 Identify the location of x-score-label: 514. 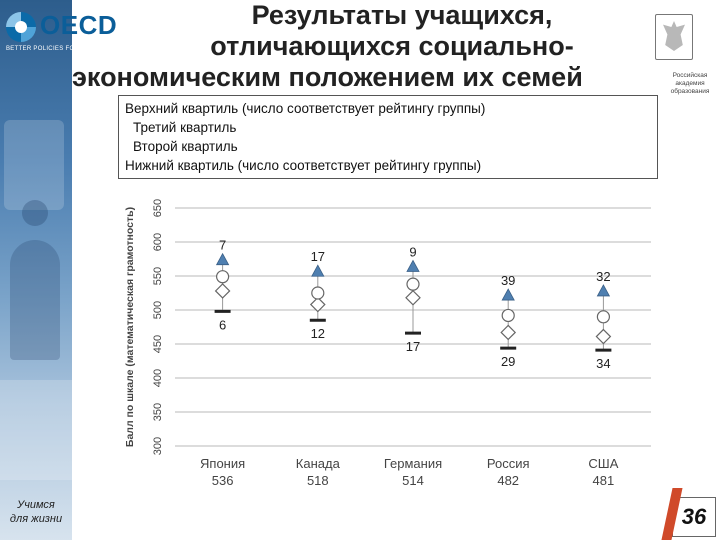
(413, 480).